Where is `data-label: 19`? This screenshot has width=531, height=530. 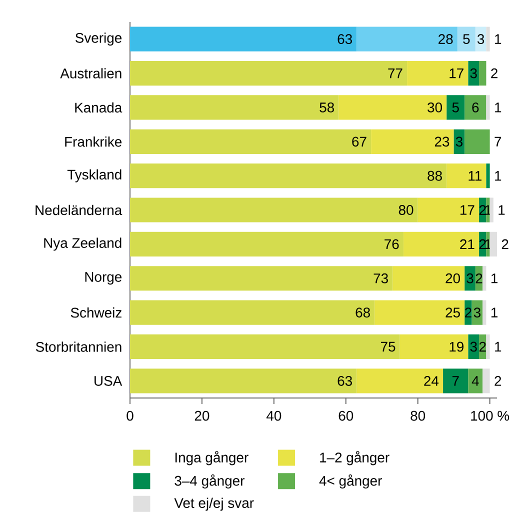
data-label: 19 is located at coordinates (457, 347).